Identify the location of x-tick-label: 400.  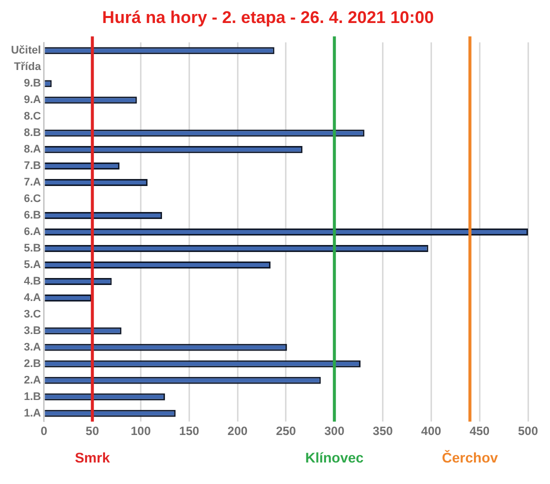
(431, 431).